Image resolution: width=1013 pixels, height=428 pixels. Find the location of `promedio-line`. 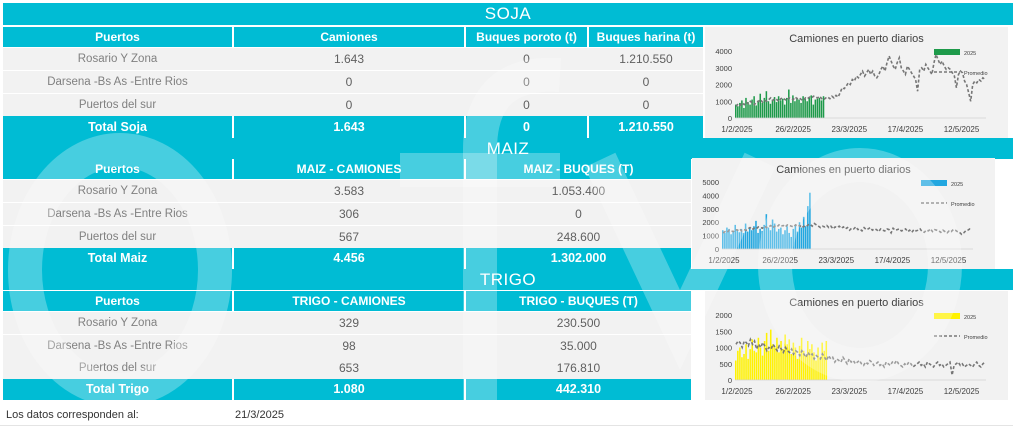

promedio-line is located at coordinates (860, 356).